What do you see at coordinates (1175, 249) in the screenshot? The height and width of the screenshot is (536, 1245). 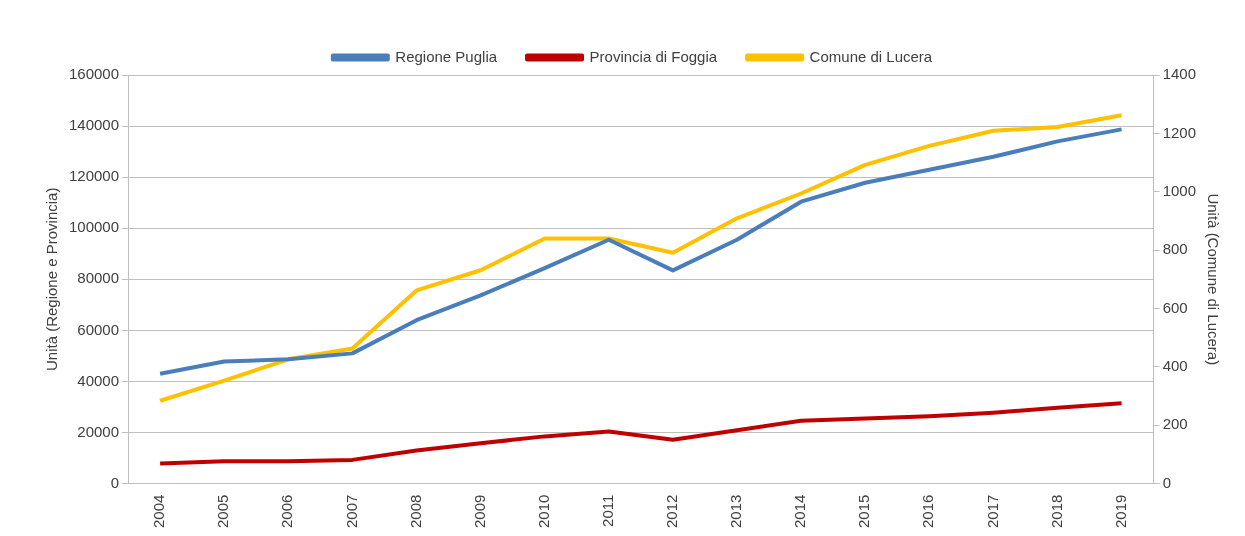 I see `y2-tick-label: 800` at bounding box center [1175, 249].